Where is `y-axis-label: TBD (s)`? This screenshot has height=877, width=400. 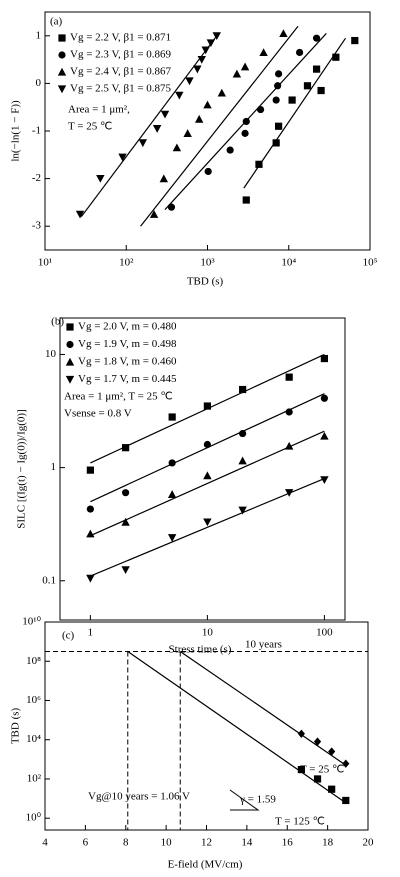 y-axis-label: TBD (s) is located at coordinates (16, 725).